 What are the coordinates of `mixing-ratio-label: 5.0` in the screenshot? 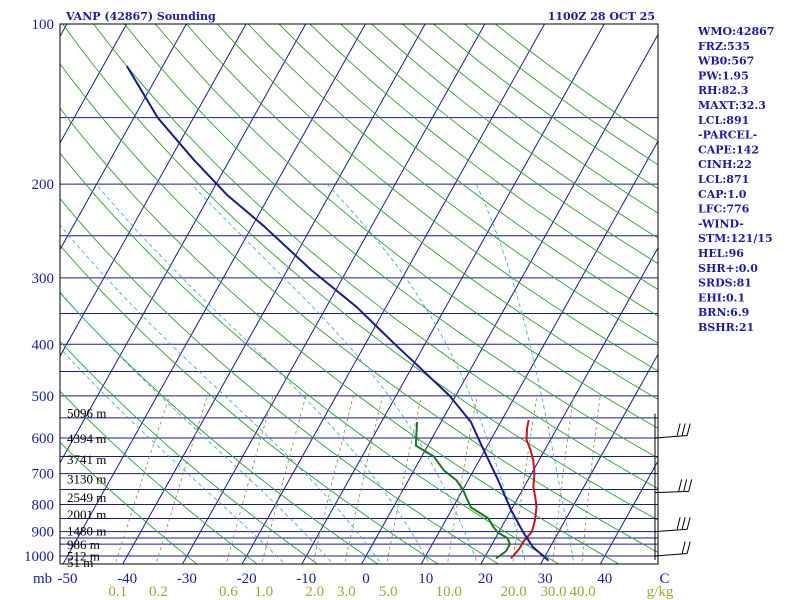 It's located at (388, 592).